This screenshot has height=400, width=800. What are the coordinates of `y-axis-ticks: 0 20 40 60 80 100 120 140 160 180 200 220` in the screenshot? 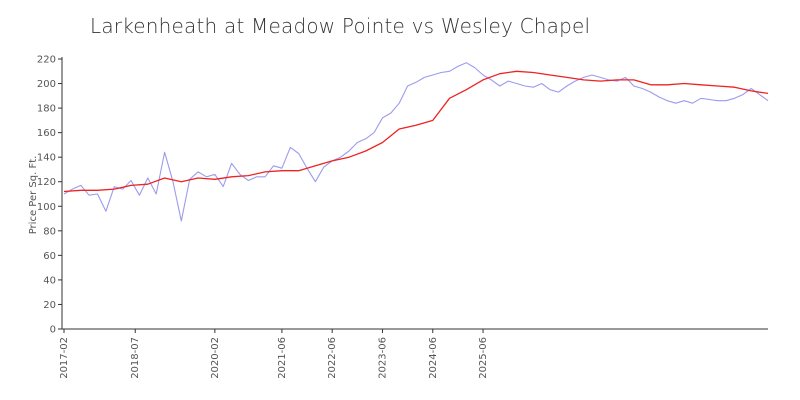 It's located at (49, 195).